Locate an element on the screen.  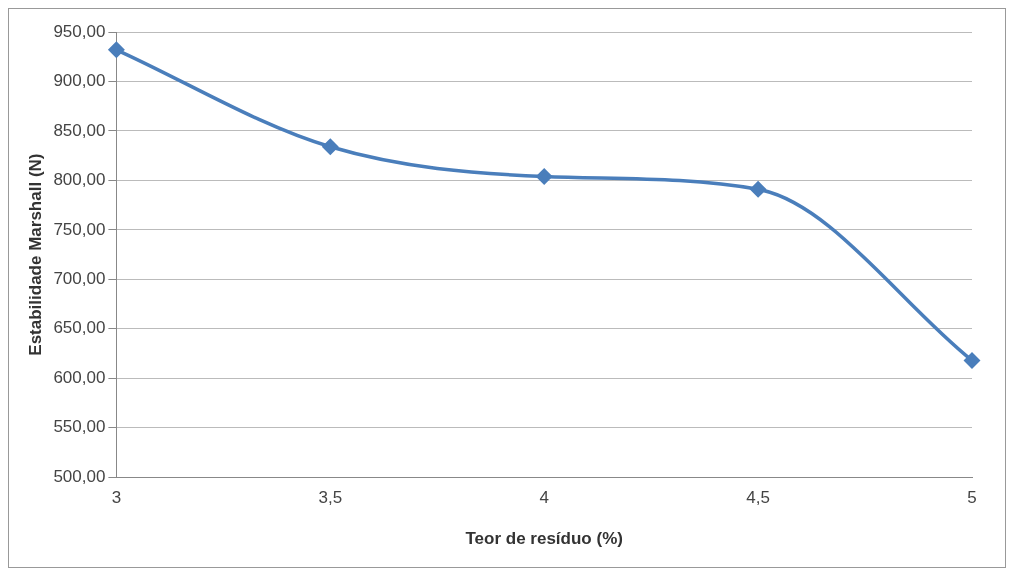
x-axis-title: Teor de resíduo (%) is located at coordinates (544, 539).